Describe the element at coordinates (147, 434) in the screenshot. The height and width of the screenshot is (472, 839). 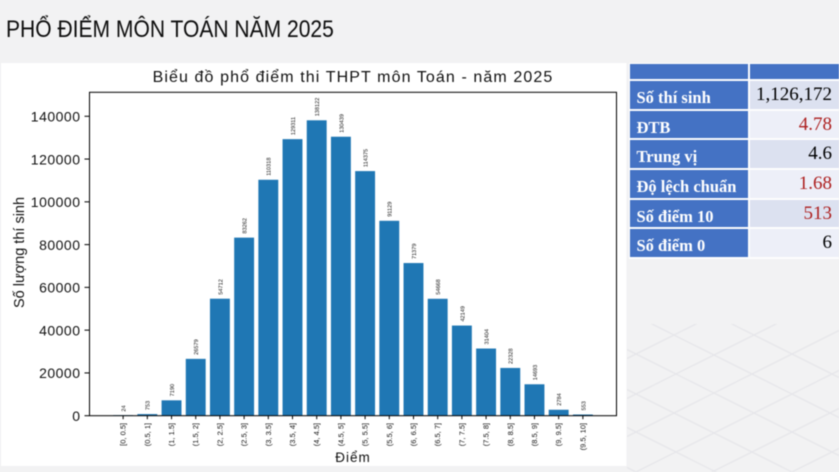
I see `svg-text: (0.5, 1]` at that location.